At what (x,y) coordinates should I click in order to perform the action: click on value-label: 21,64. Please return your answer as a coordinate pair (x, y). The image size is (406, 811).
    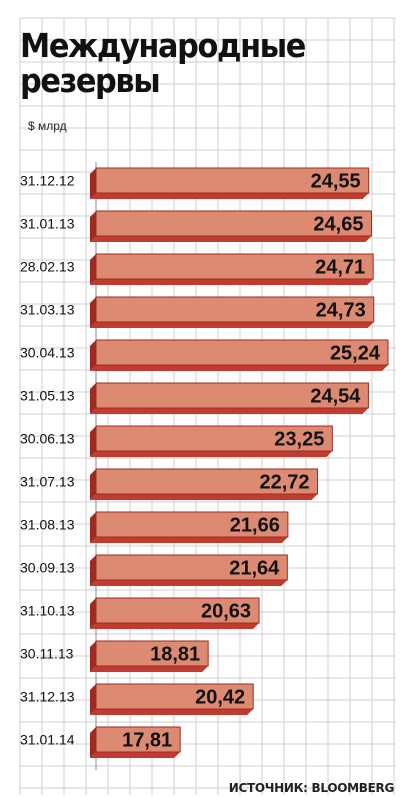
    Looking at the image, I should click on (254, 569).